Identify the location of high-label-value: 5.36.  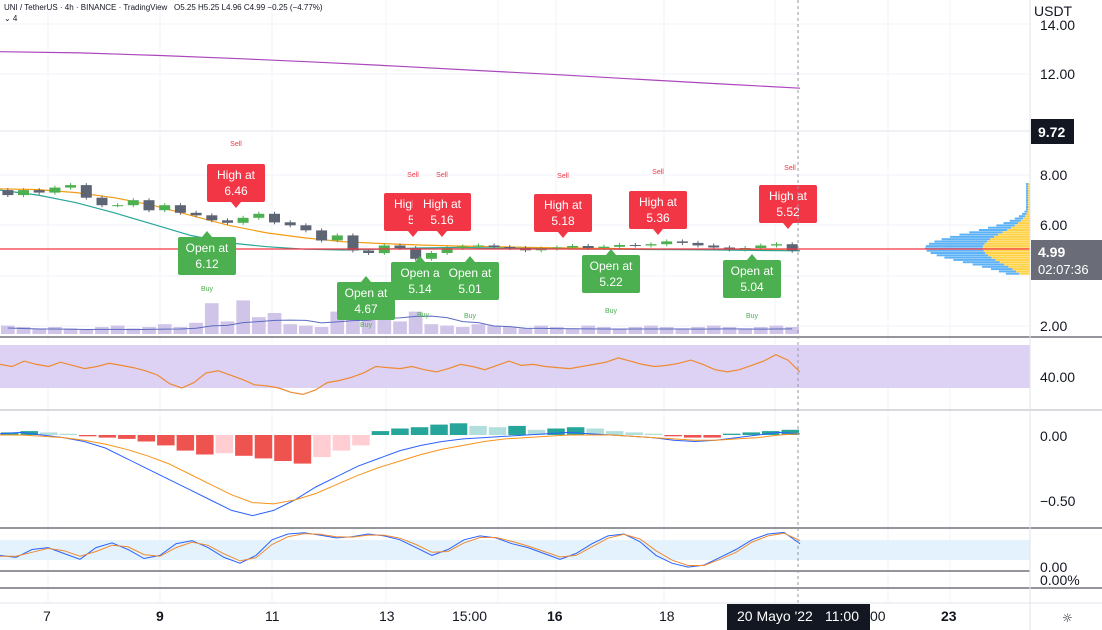
(658, 218).